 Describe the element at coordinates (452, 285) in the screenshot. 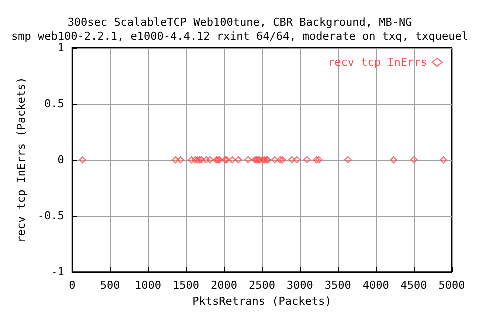

I see `x-tick-label: 5000` at that location.